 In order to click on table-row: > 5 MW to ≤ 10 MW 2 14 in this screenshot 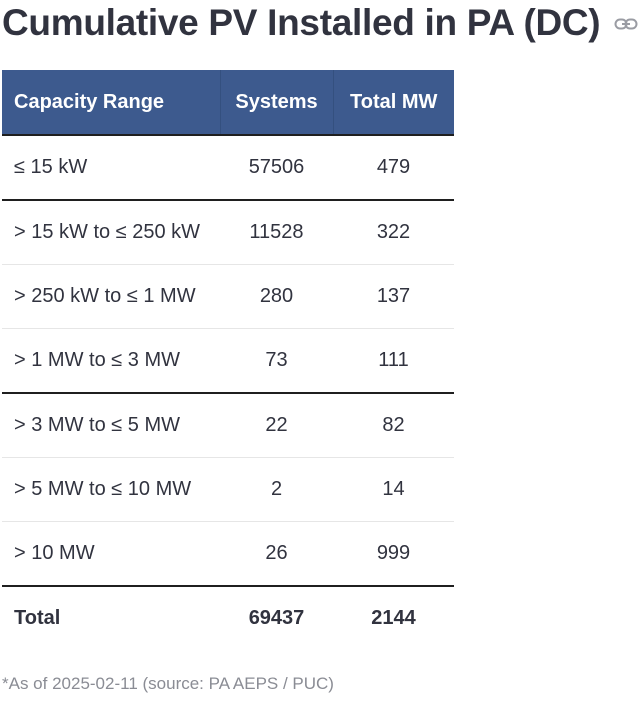, I will do `click(228, 489)`.